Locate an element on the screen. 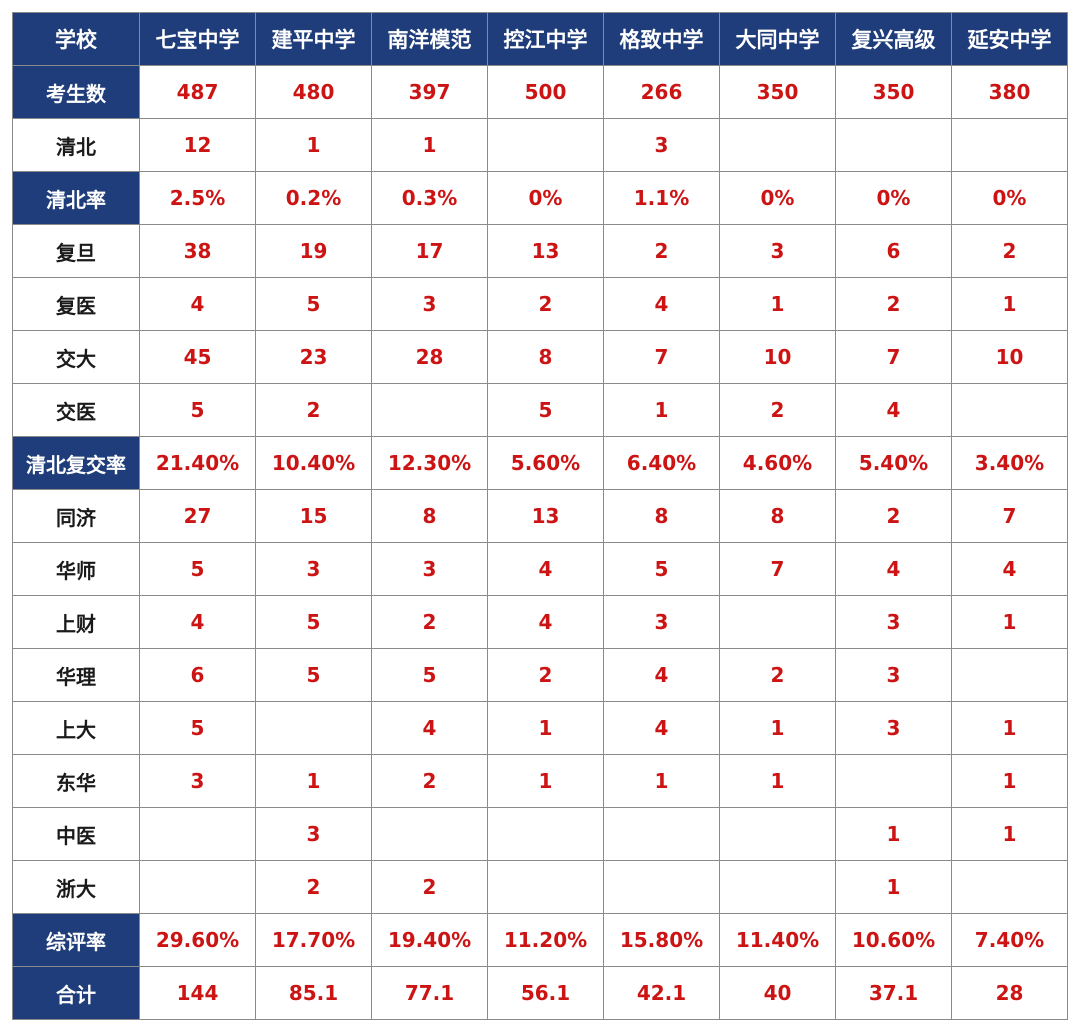 The image size is (1080, 1029). table-cell: 77.1 is located at coordinates (429, 993).